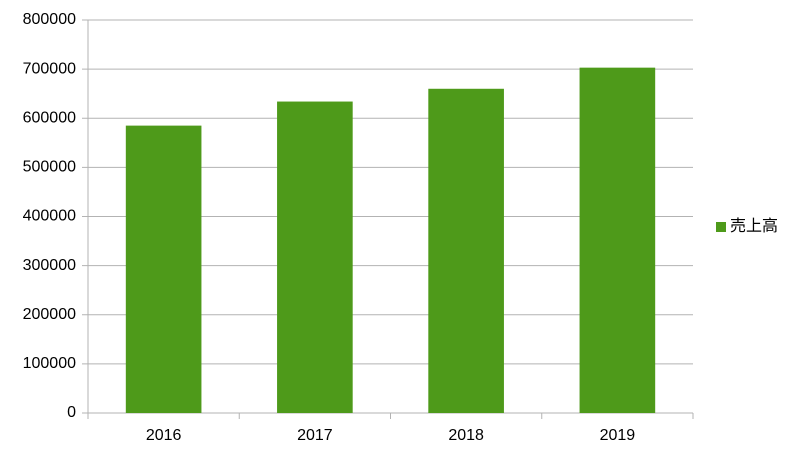 The image size is (806, 454). Describe the element at coordinates (721, 227) in the screenshot. I see `legend-swatch` at that location.